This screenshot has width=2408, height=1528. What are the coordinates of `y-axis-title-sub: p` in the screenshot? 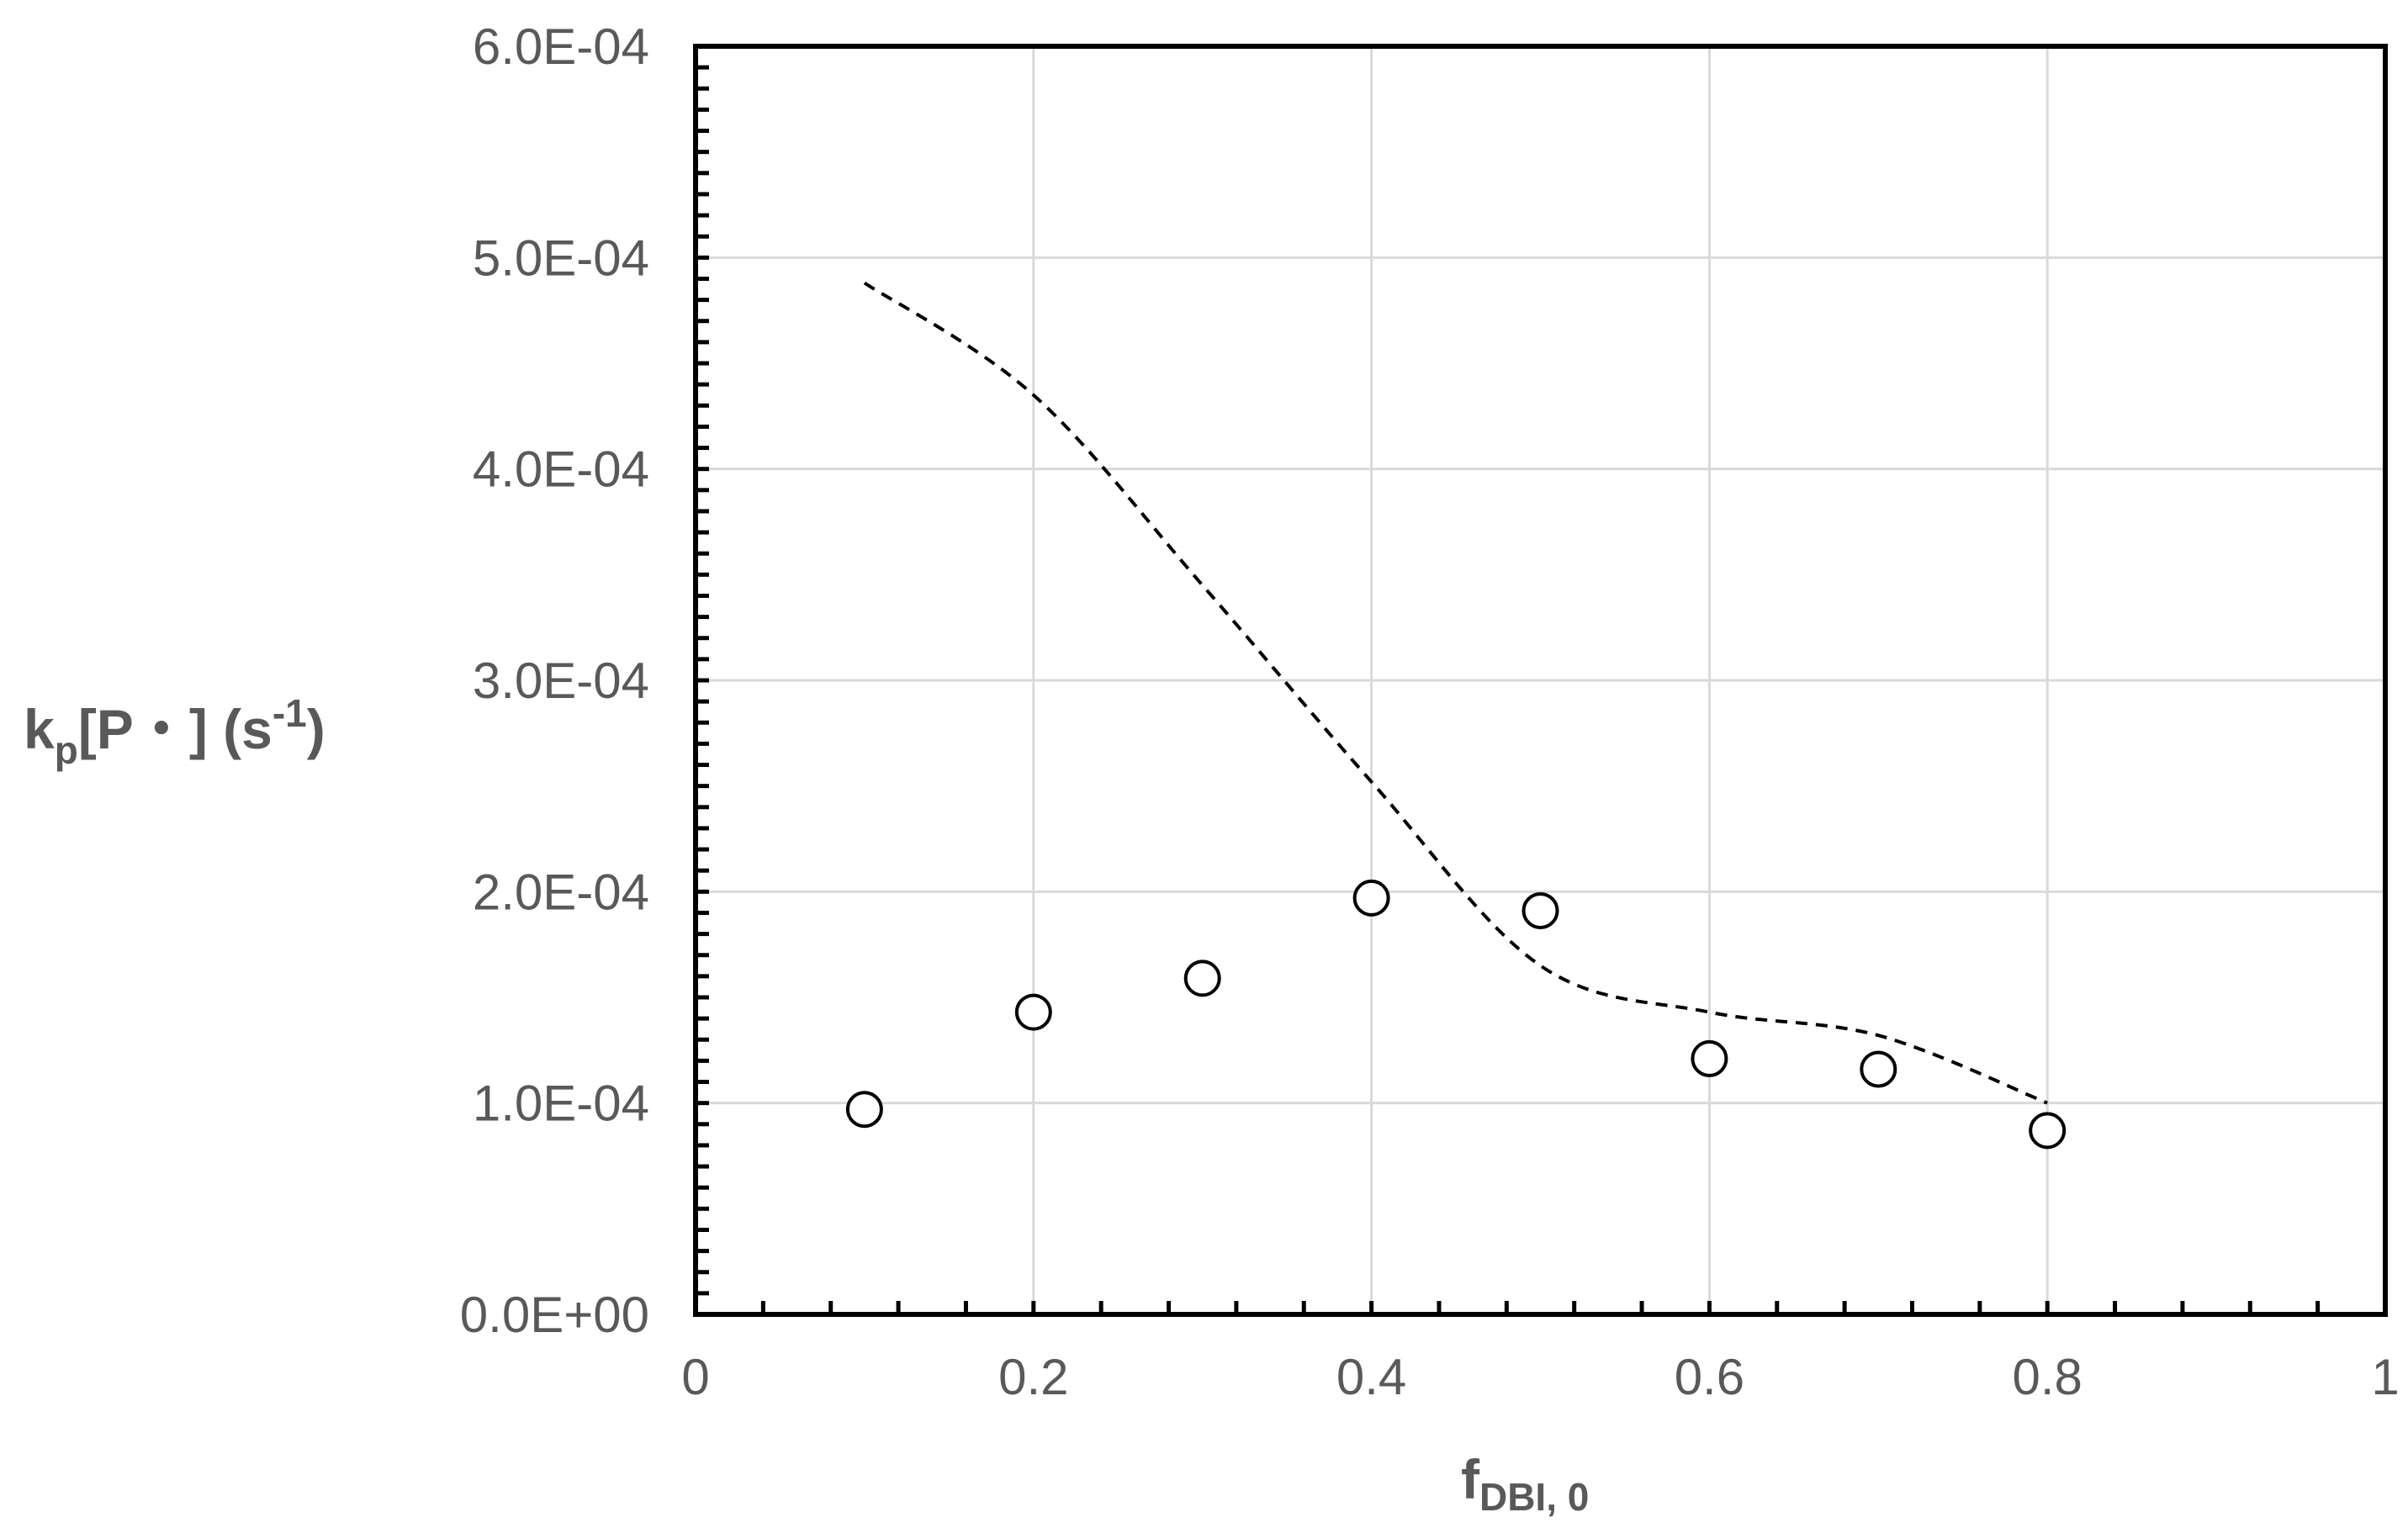 It's located at (66, 750).